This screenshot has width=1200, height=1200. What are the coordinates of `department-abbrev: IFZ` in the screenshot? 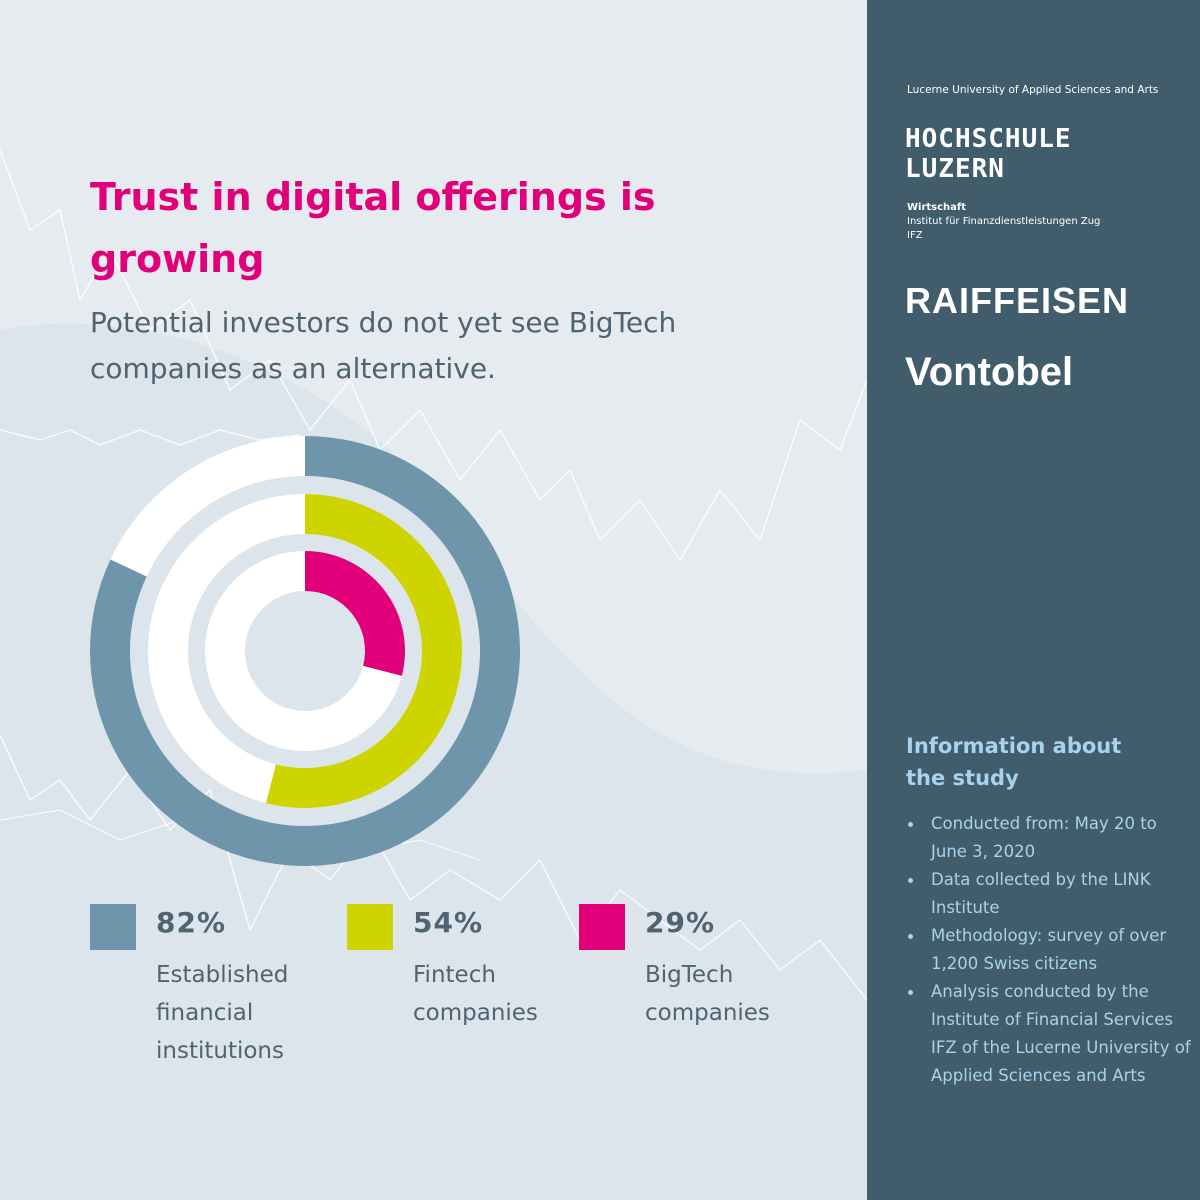 It's located at (915, 235).